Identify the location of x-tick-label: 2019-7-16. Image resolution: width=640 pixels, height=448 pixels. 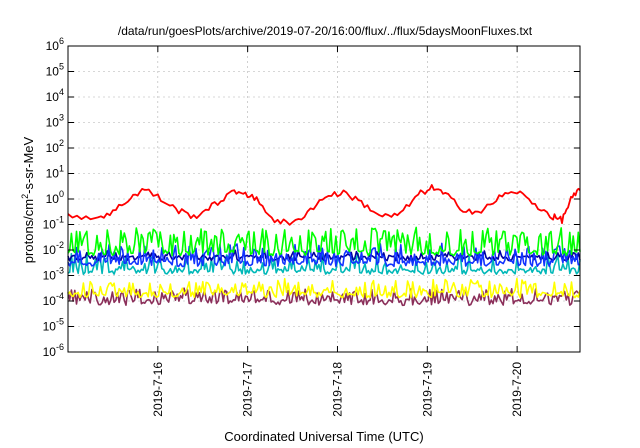
(158, 389).